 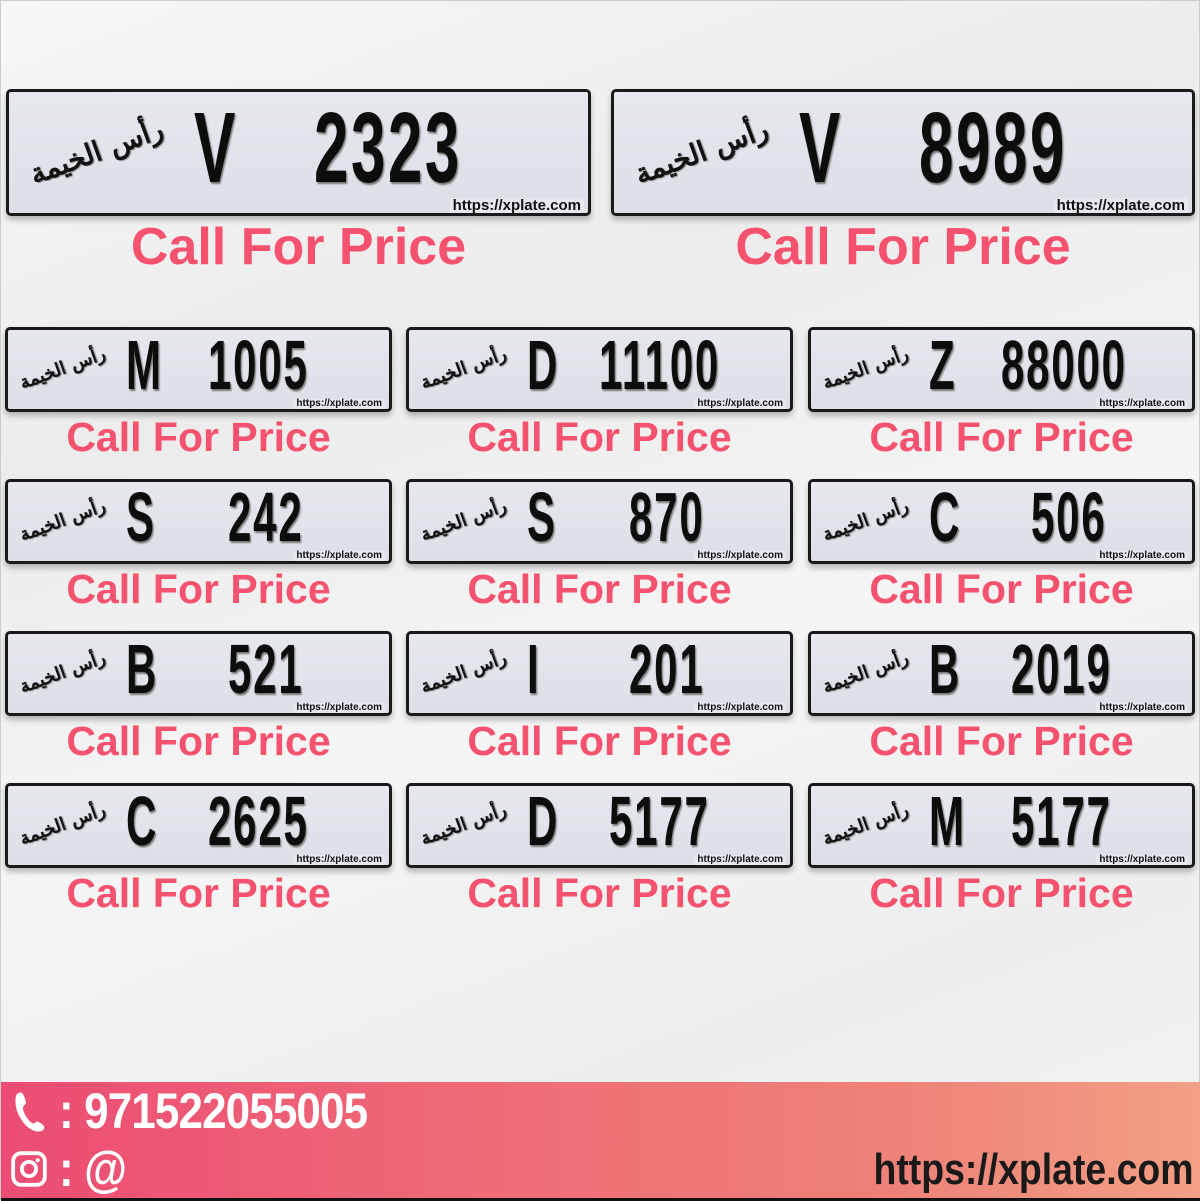 I want to click on instagram-row: : @, so click(x=72, y=1169).